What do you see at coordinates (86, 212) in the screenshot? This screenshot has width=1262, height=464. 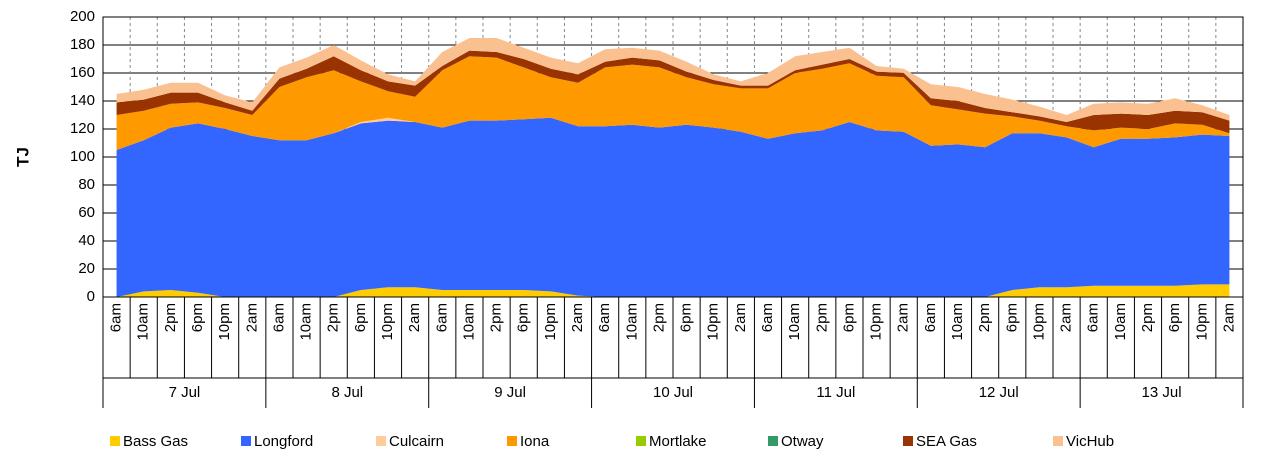 I see `y-tick-label: 60` at bounding box center [86, 212].